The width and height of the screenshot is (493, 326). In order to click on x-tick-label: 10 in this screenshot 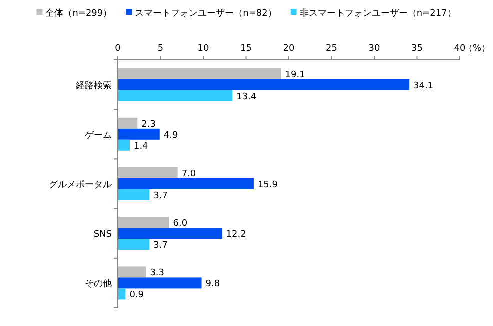, I will do `click(204, 49)`.